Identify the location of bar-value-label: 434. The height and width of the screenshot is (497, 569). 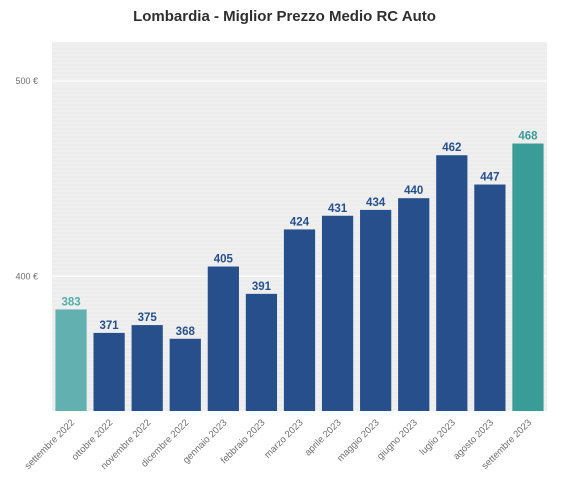
(376, 203).